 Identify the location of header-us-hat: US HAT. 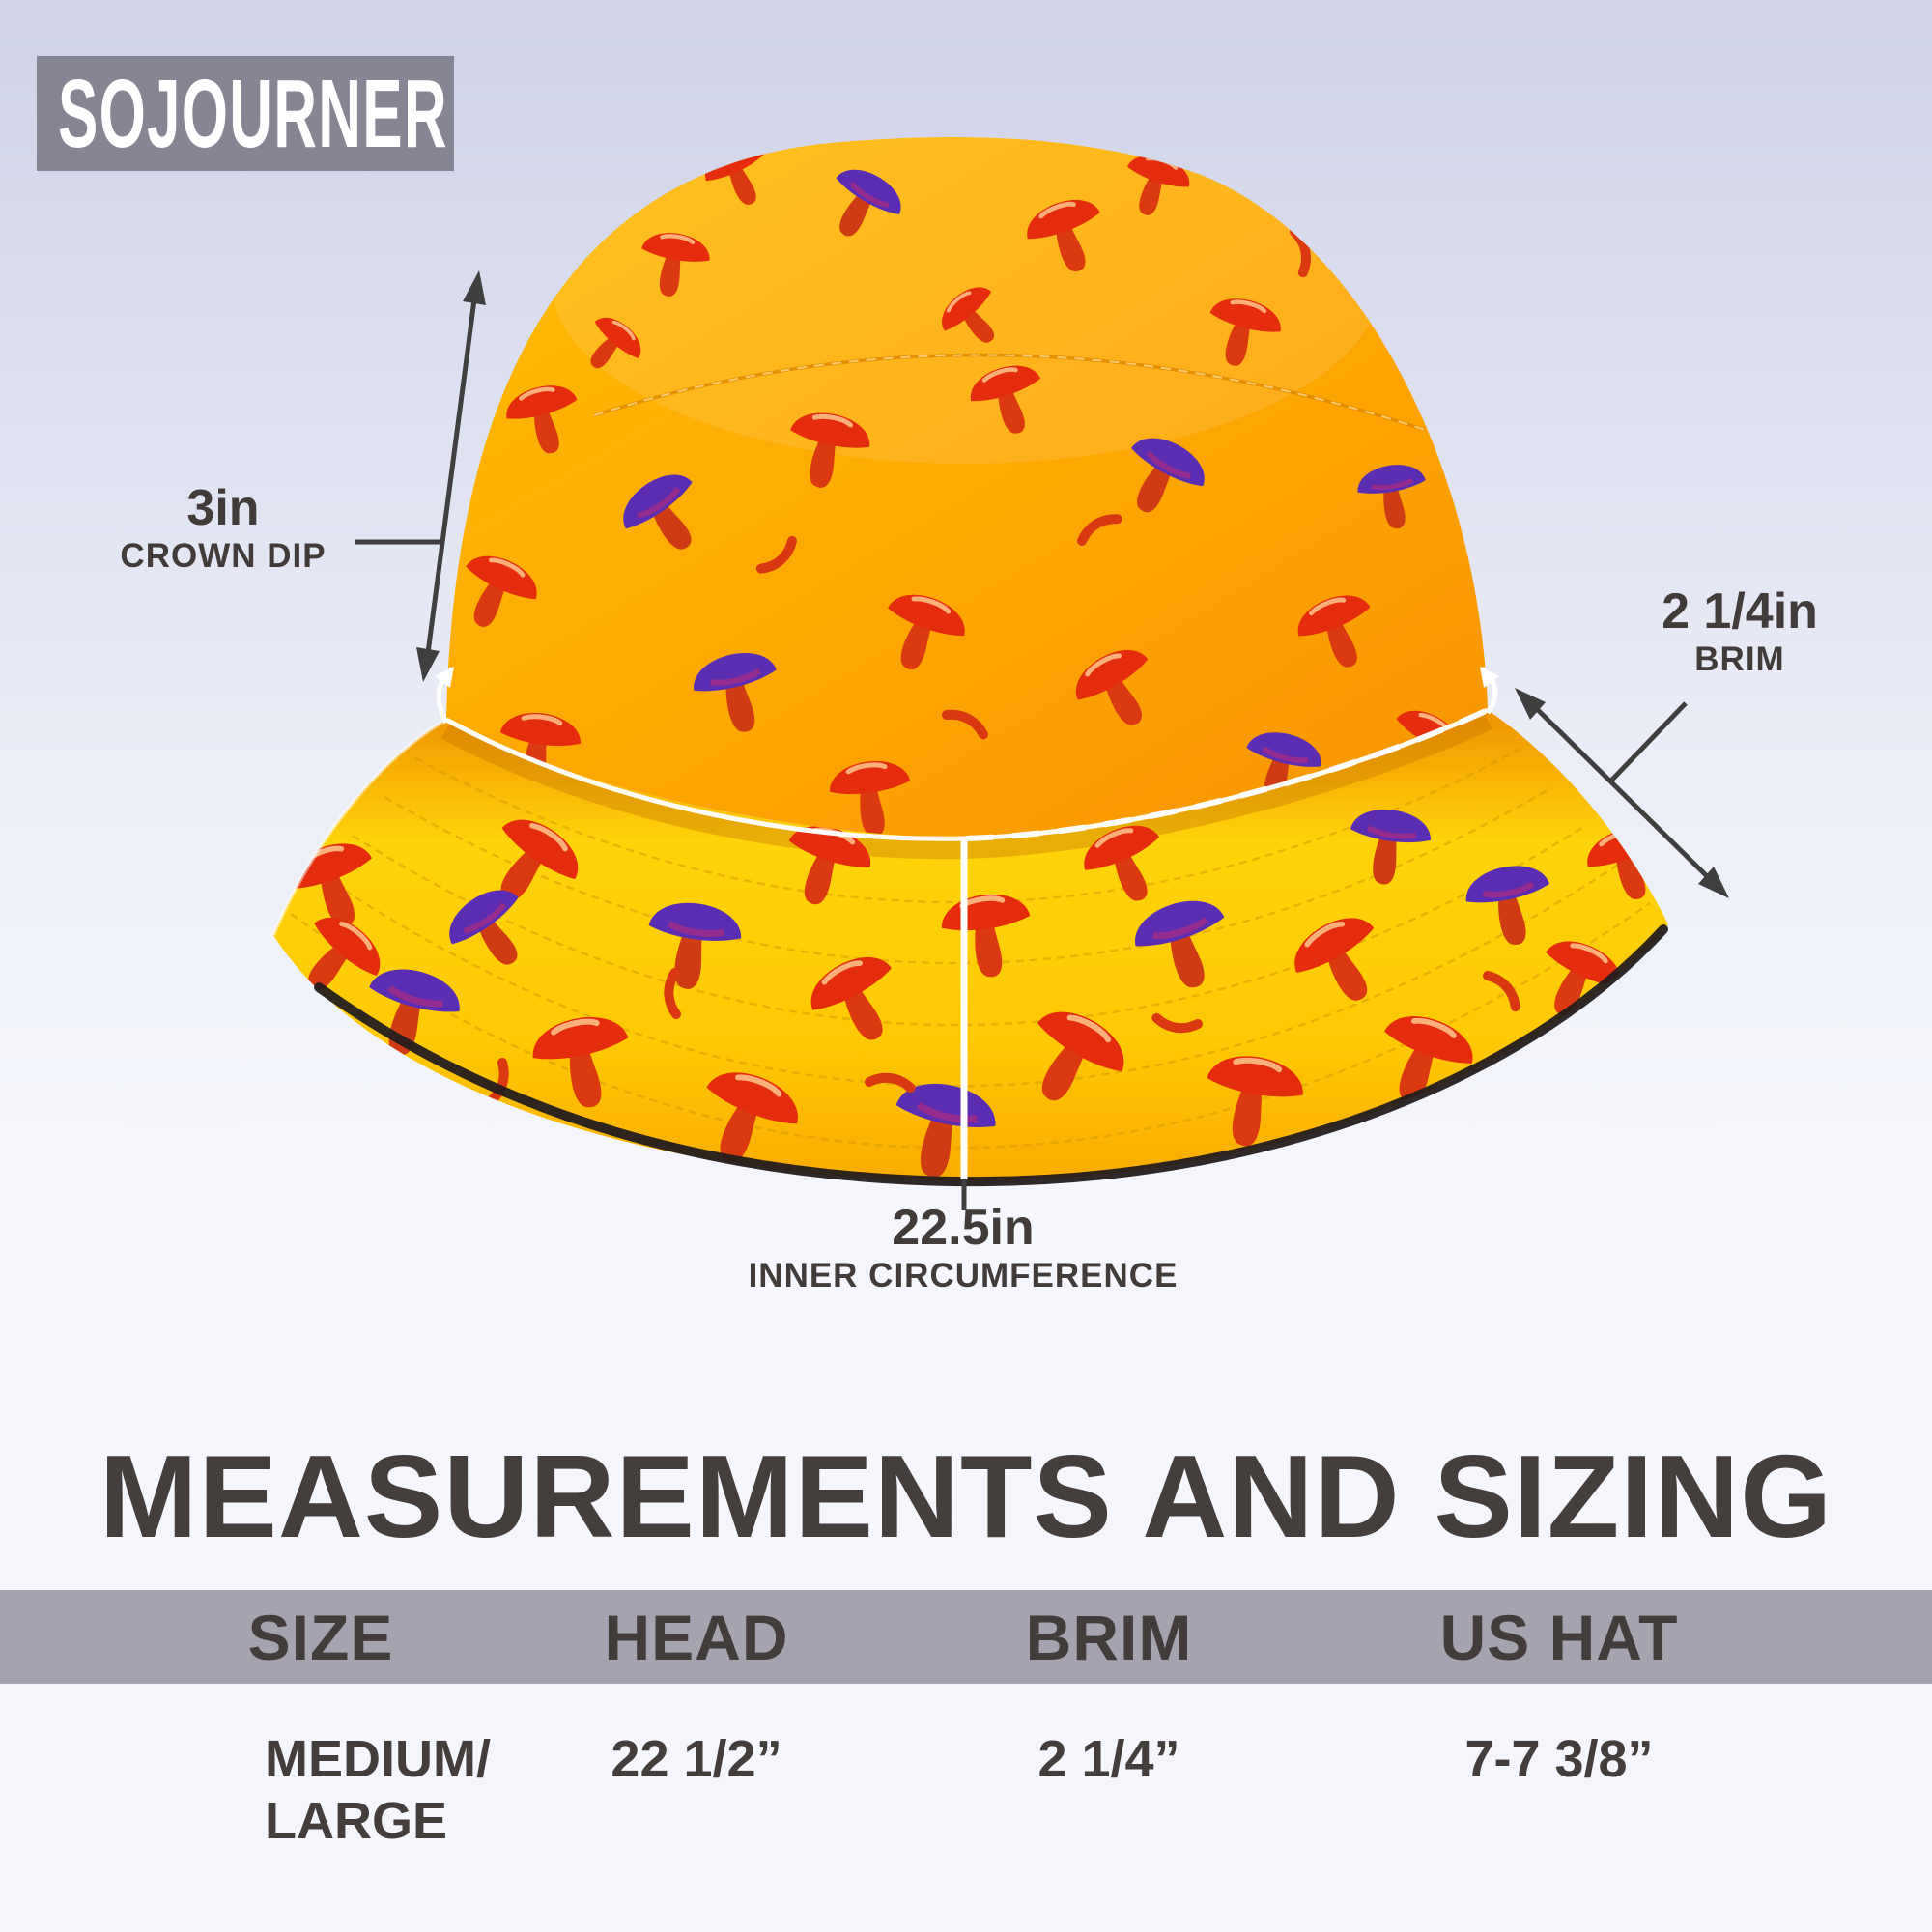
(1559, 1637).